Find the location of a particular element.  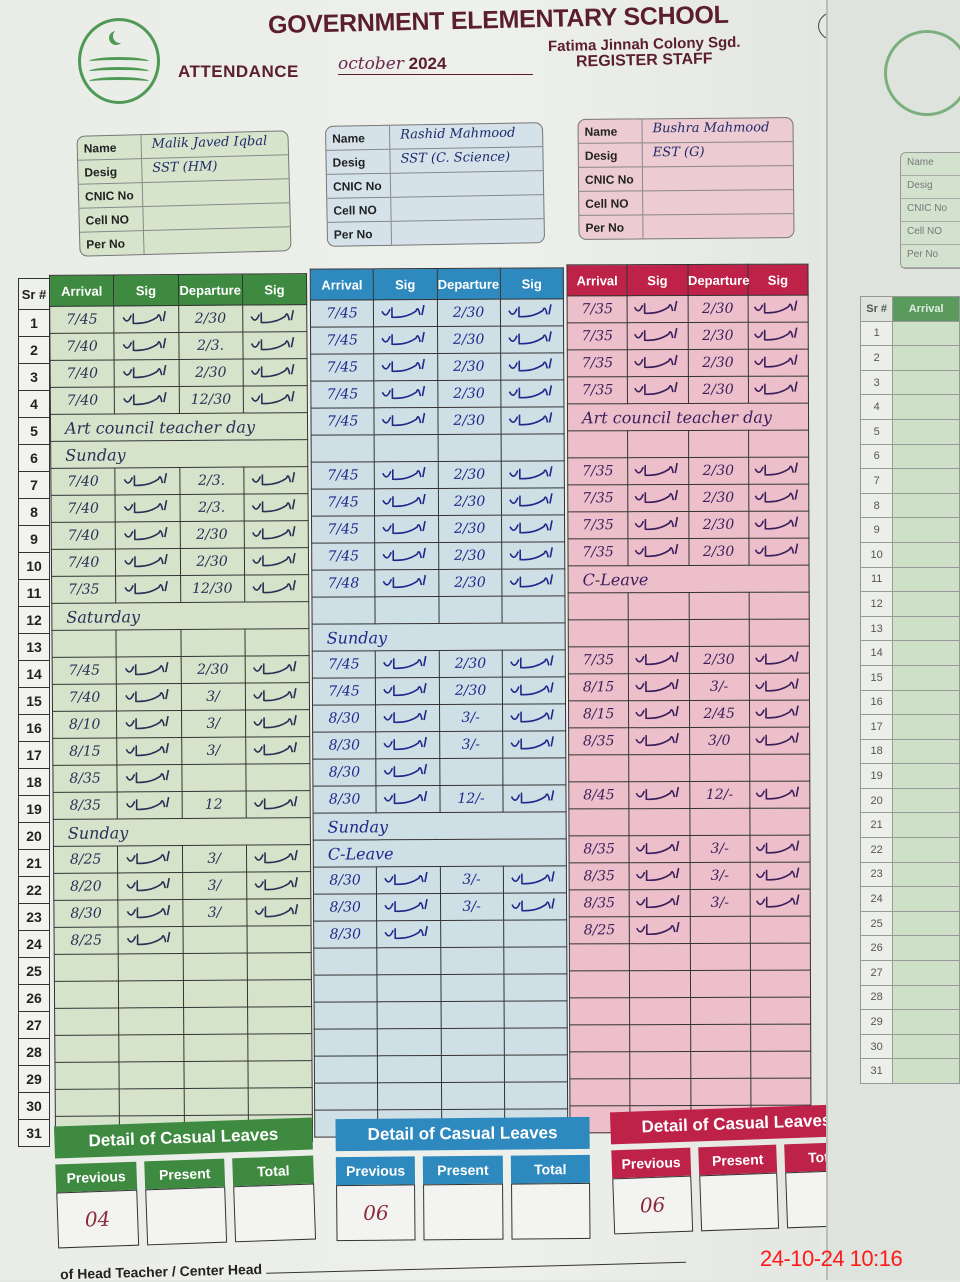

serial-number: 12 is located at coordinates (34, 620).